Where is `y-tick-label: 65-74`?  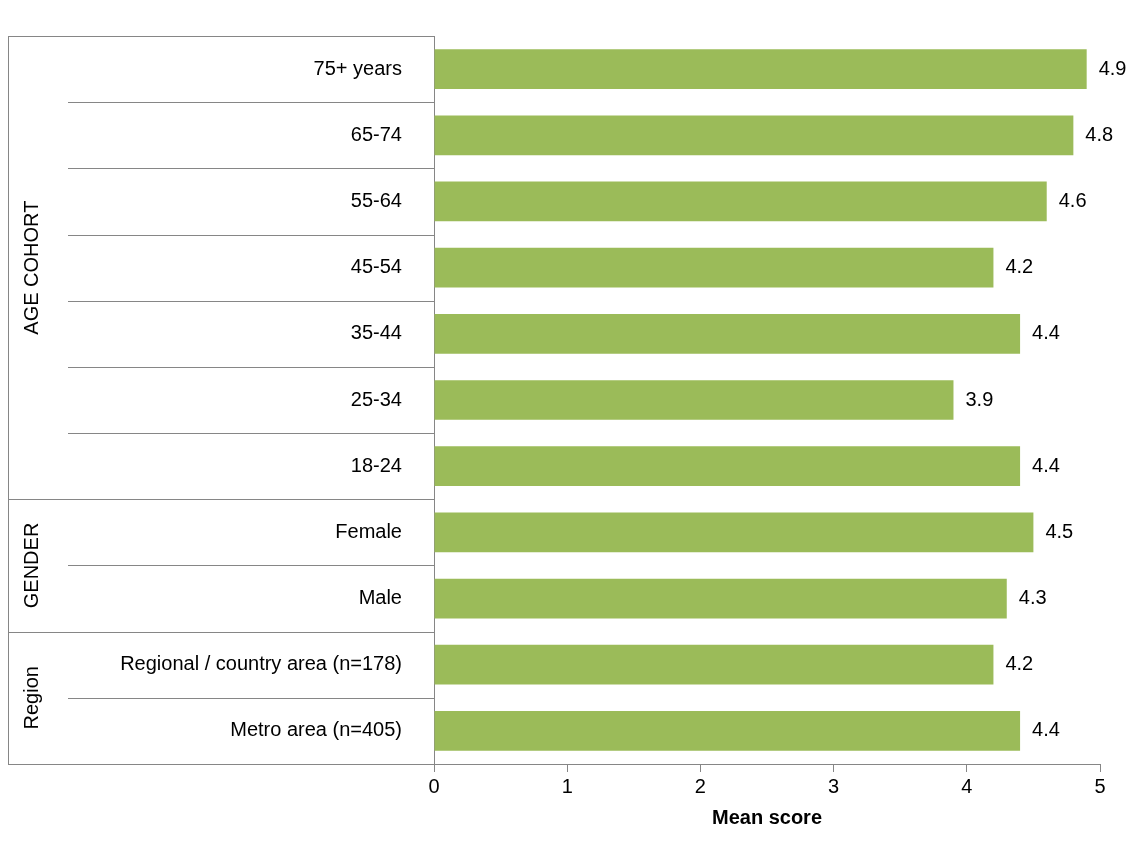
y-tick-label: 65-74 is located at coordinates (376, 133).